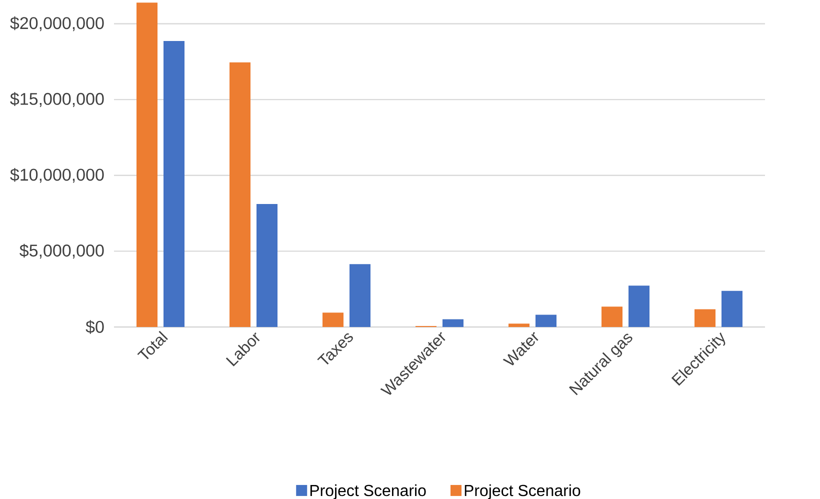 The width and height of the screenshot is (820, 499). Describe the element at coordinates (57, 175) in the screenshot. I see `y-tick-label: $10,000,000` at that location.